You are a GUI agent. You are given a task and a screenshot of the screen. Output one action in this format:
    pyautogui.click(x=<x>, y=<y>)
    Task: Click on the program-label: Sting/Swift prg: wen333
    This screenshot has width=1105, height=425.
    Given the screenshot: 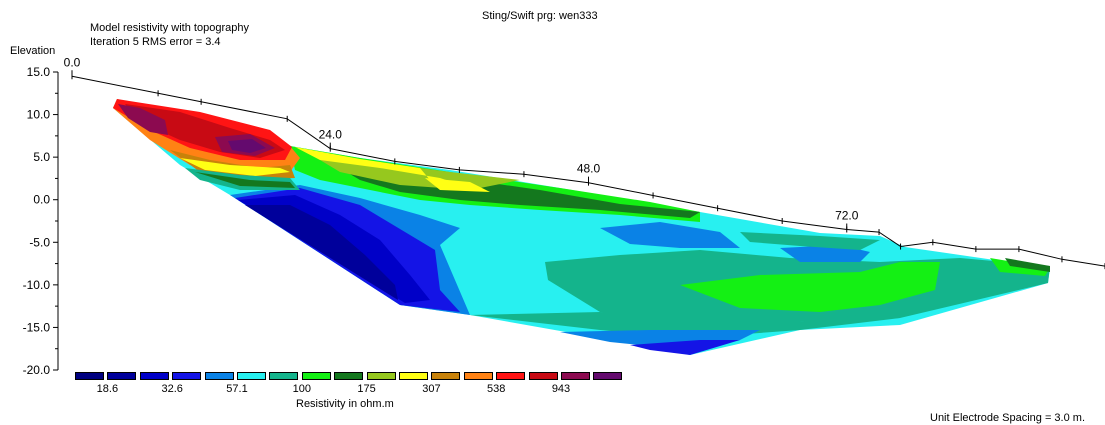 What is the action you would take?
    pyautogui.click(x=540, y=16)
    